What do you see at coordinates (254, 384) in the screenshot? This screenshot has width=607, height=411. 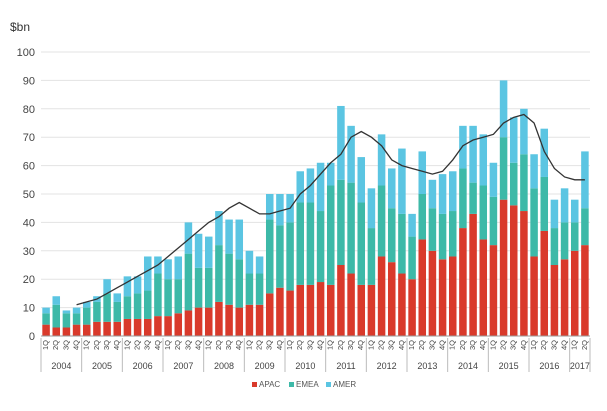 I see `legend-swatch-apac` at bounding box center [254, 384].